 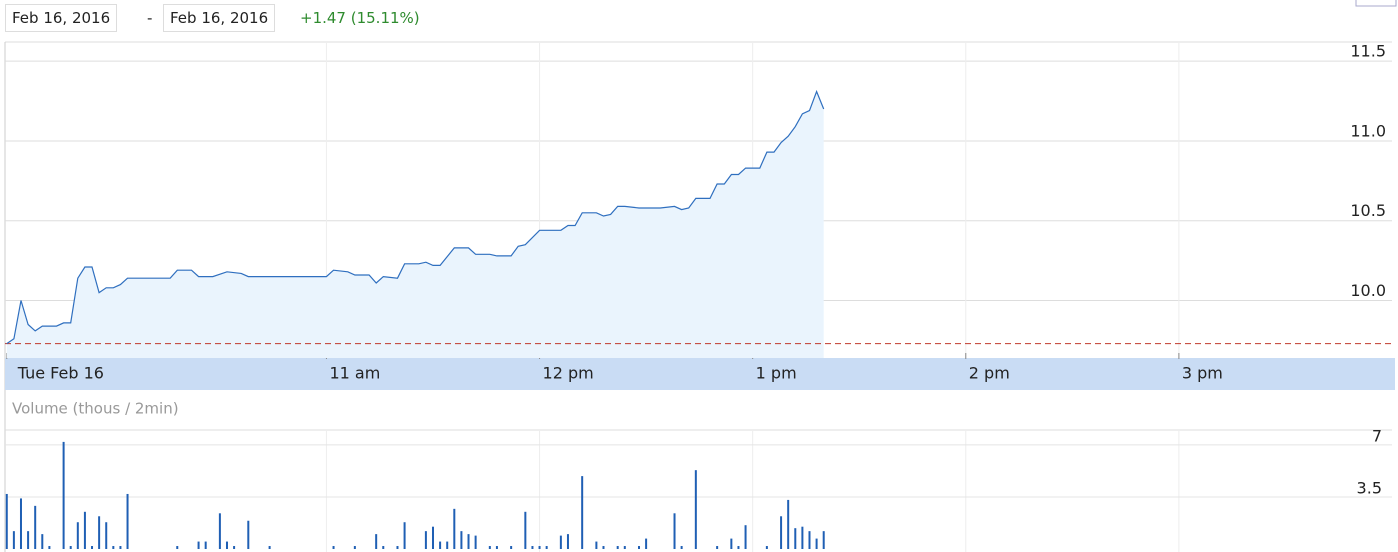 I want to click on y-tick-label: 11.0, so click(x=1368, y=130).